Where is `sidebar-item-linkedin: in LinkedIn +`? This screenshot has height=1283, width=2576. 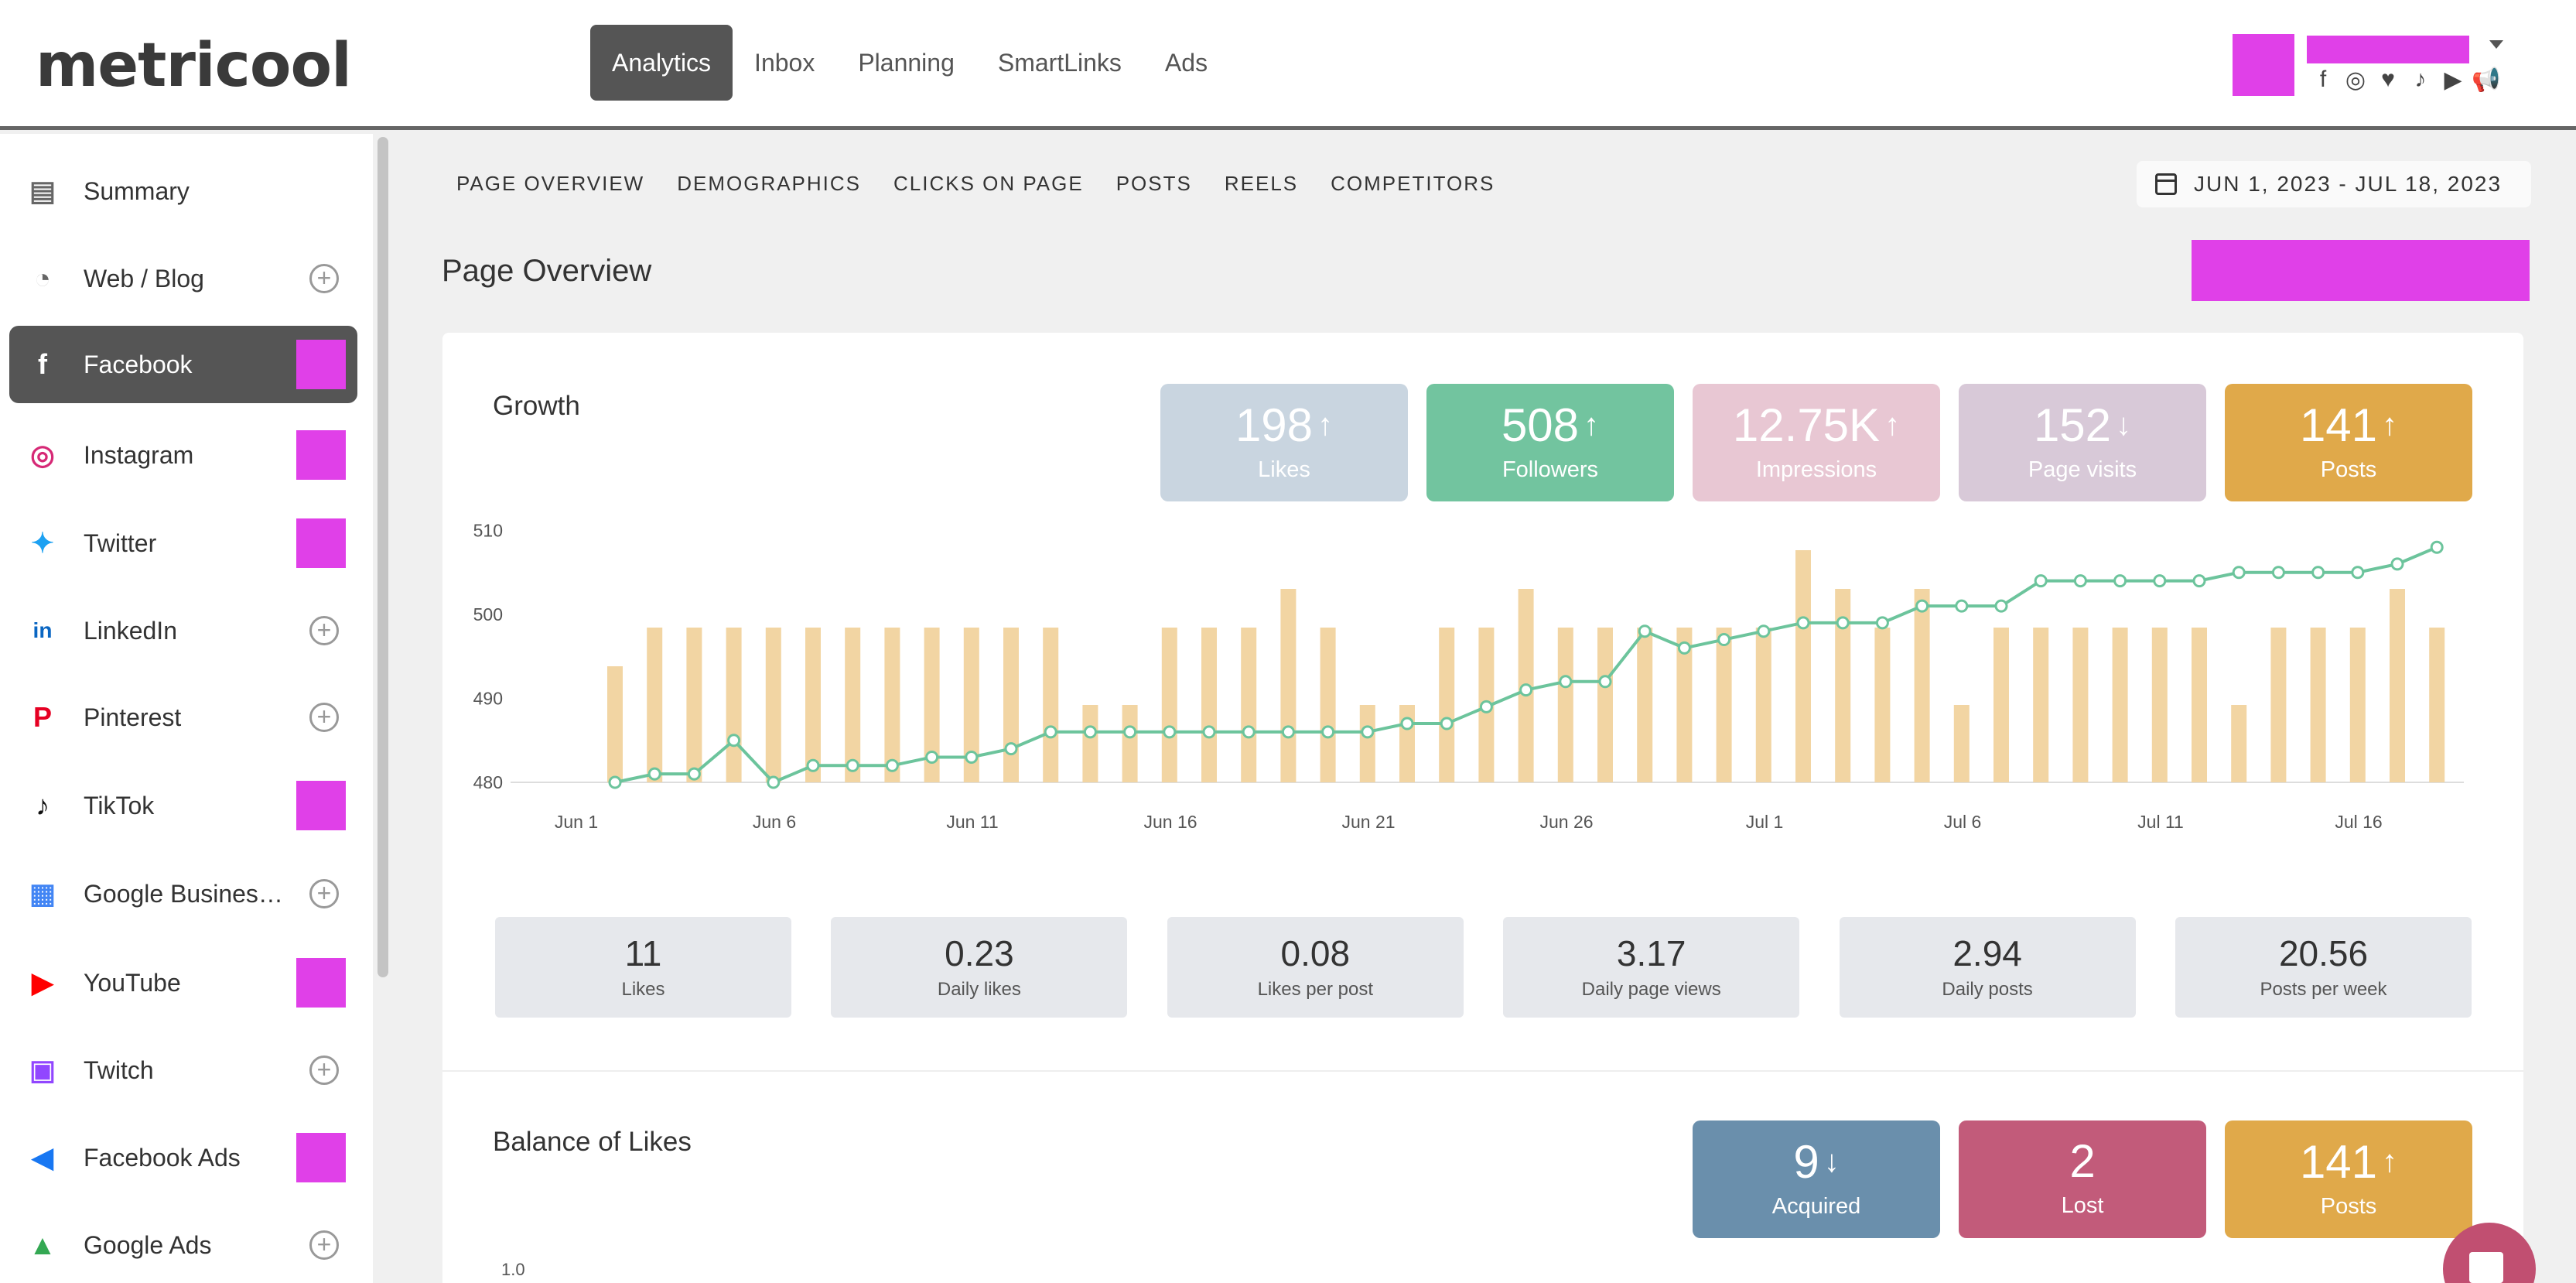 sidebar-item-linkedin: in LinkedIn + is located at coordinates (183, 630).